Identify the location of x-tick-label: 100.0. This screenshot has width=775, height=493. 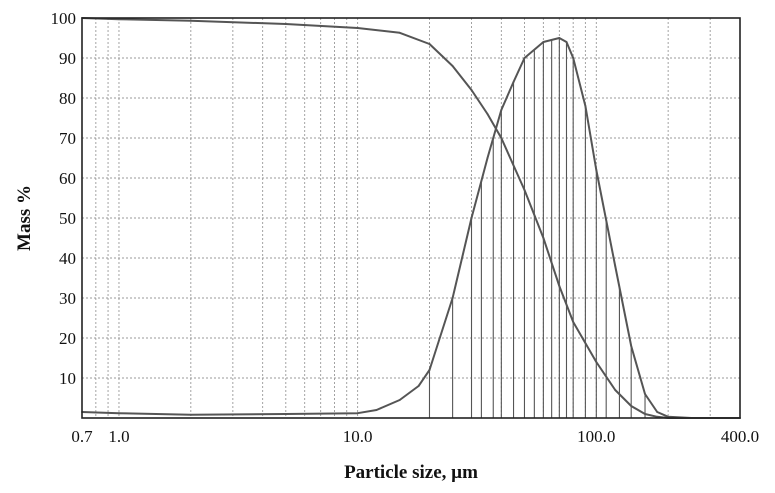
(596, 436).